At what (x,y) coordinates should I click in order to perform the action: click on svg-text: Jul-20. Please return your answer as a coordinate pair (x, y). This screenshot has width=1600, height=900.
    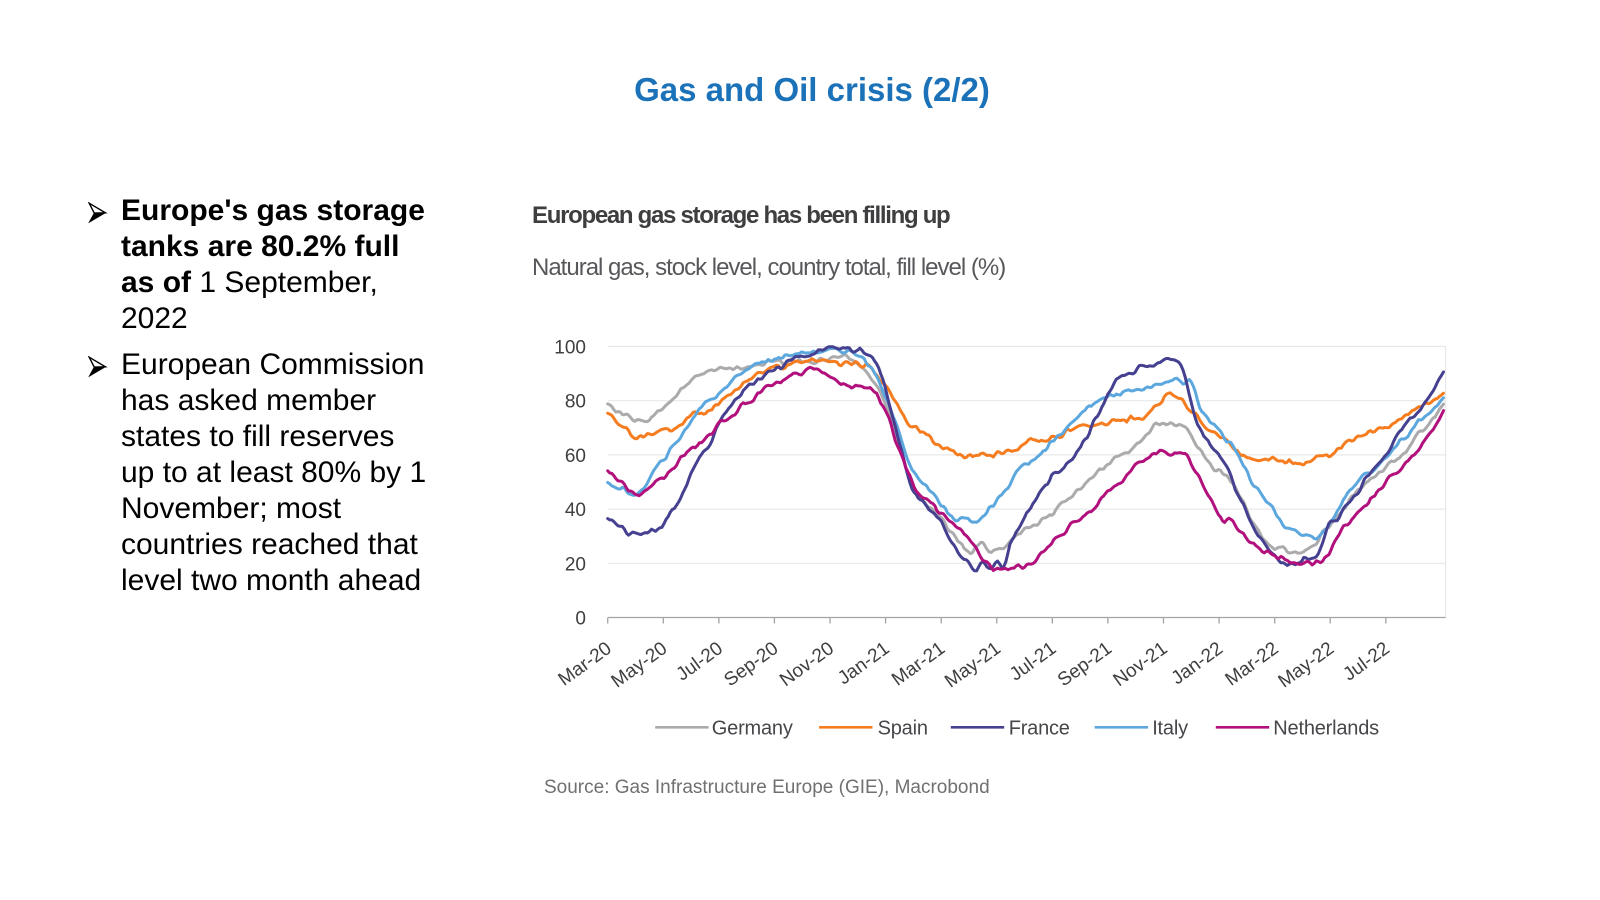
    Looking at the image, I should click on (700, 661).